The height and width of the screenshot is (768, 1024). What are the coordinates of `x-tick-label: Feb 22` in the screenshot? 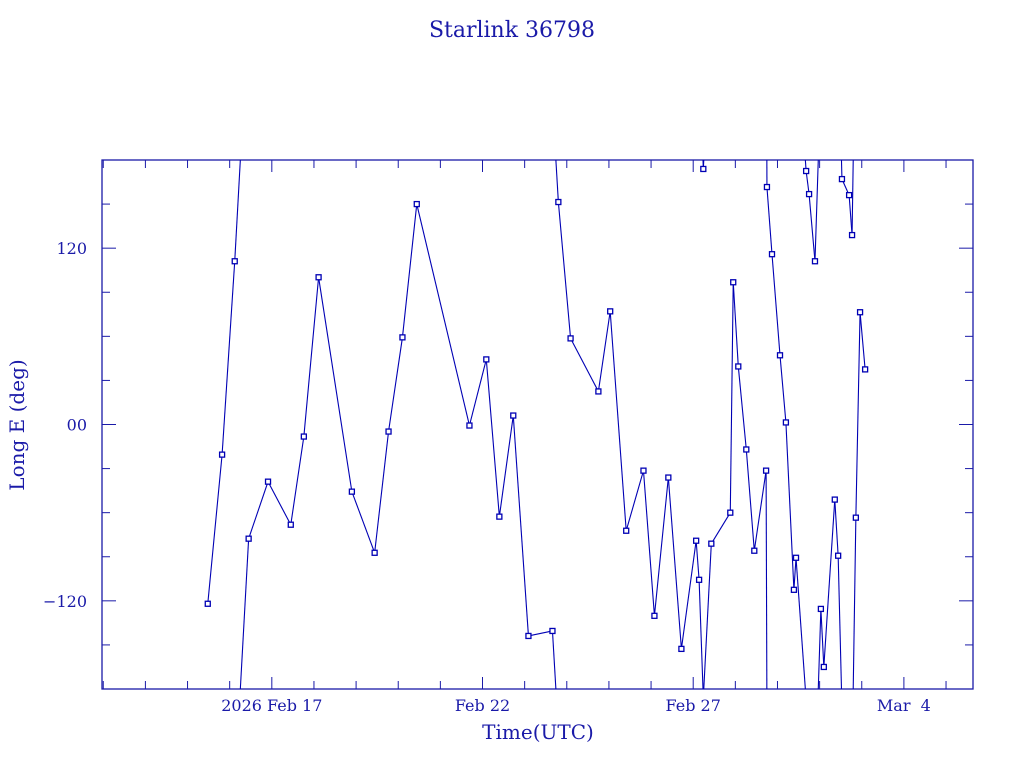 It's located at (482, 705).